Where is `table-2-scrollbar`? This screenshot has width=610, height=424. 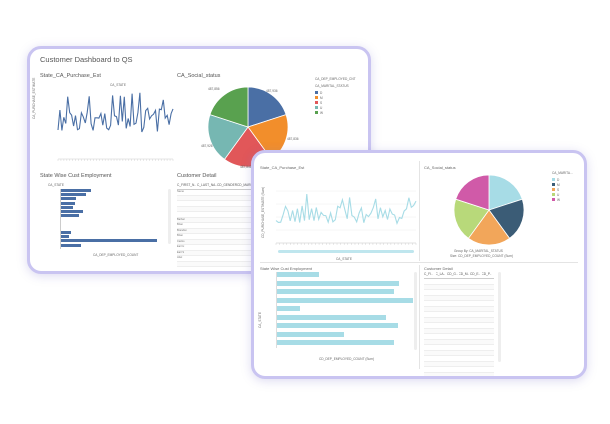
table-2-scrollbar is located at coordinates (499, 317).